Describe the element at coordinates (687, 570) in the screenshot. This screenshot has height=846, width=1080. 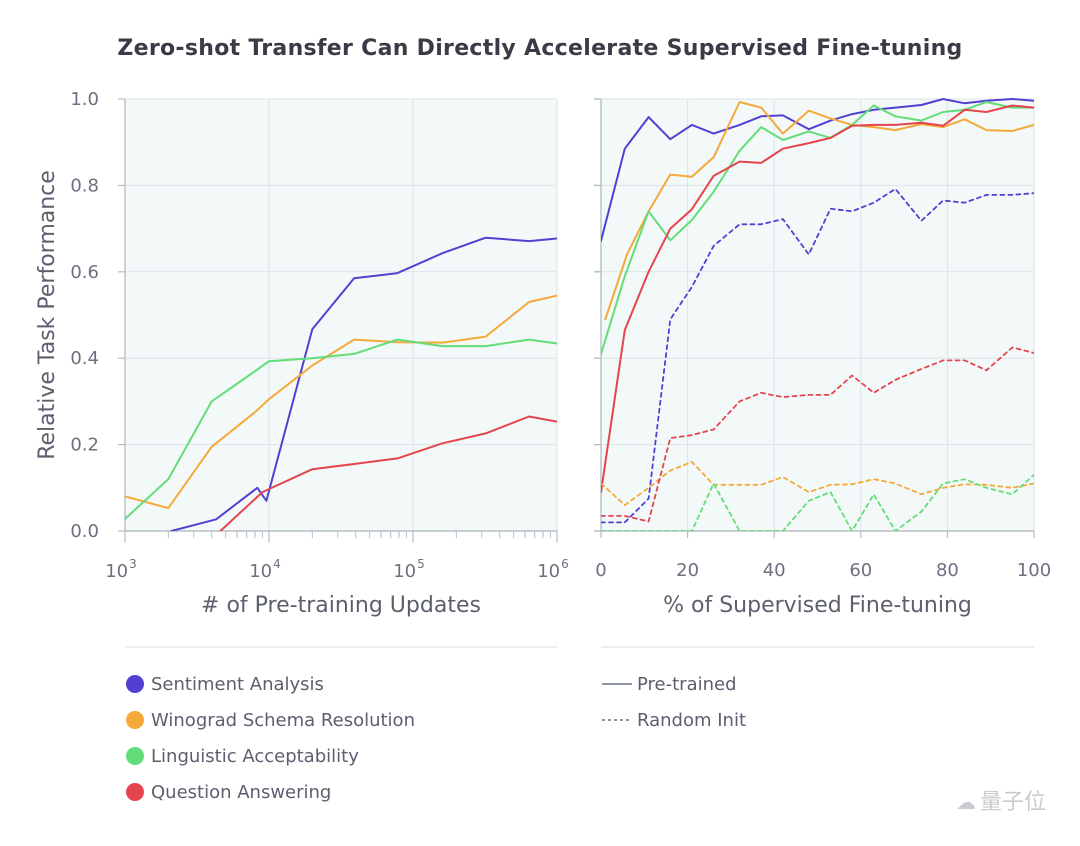
I see `x-tick-label: 20` at that location.